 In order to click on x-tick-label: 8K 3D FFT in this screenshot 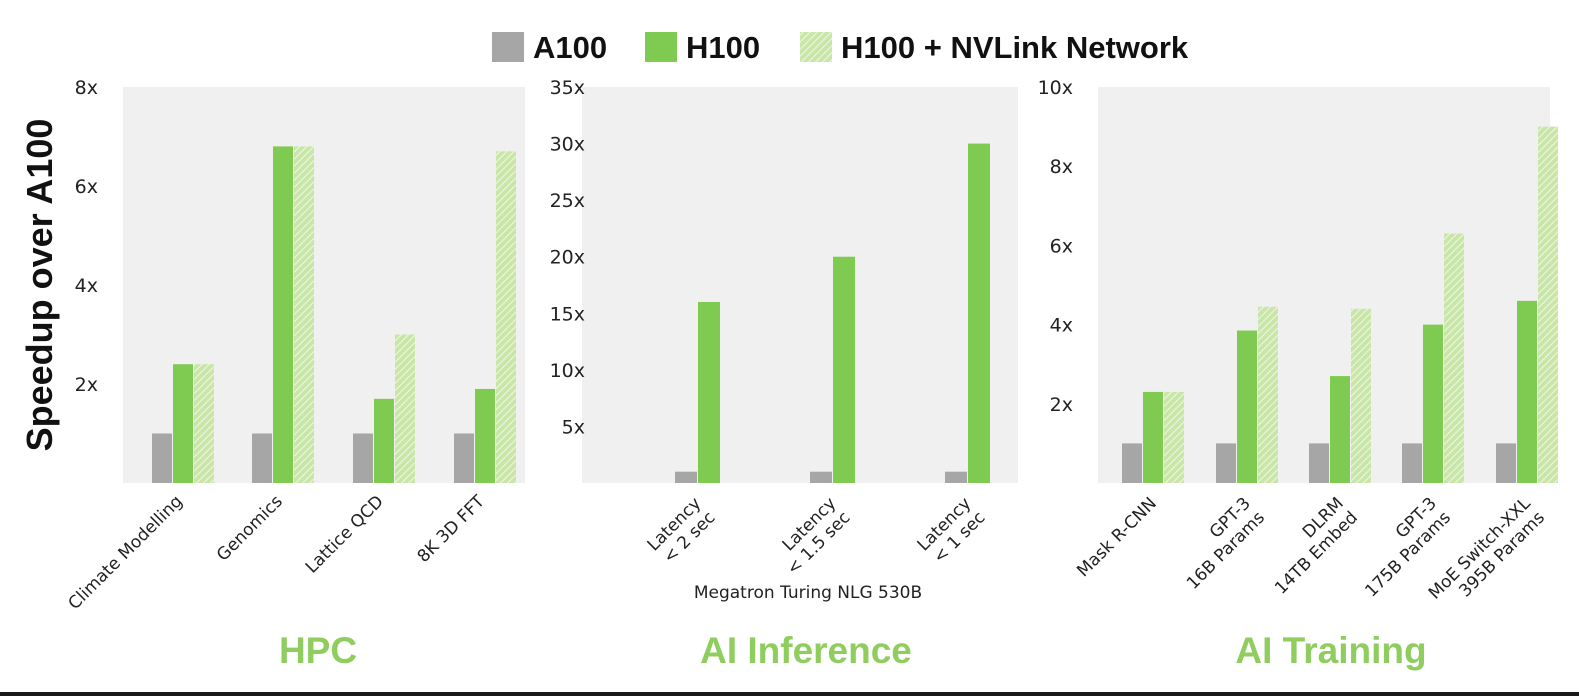, I will do `click(452, 529)`.